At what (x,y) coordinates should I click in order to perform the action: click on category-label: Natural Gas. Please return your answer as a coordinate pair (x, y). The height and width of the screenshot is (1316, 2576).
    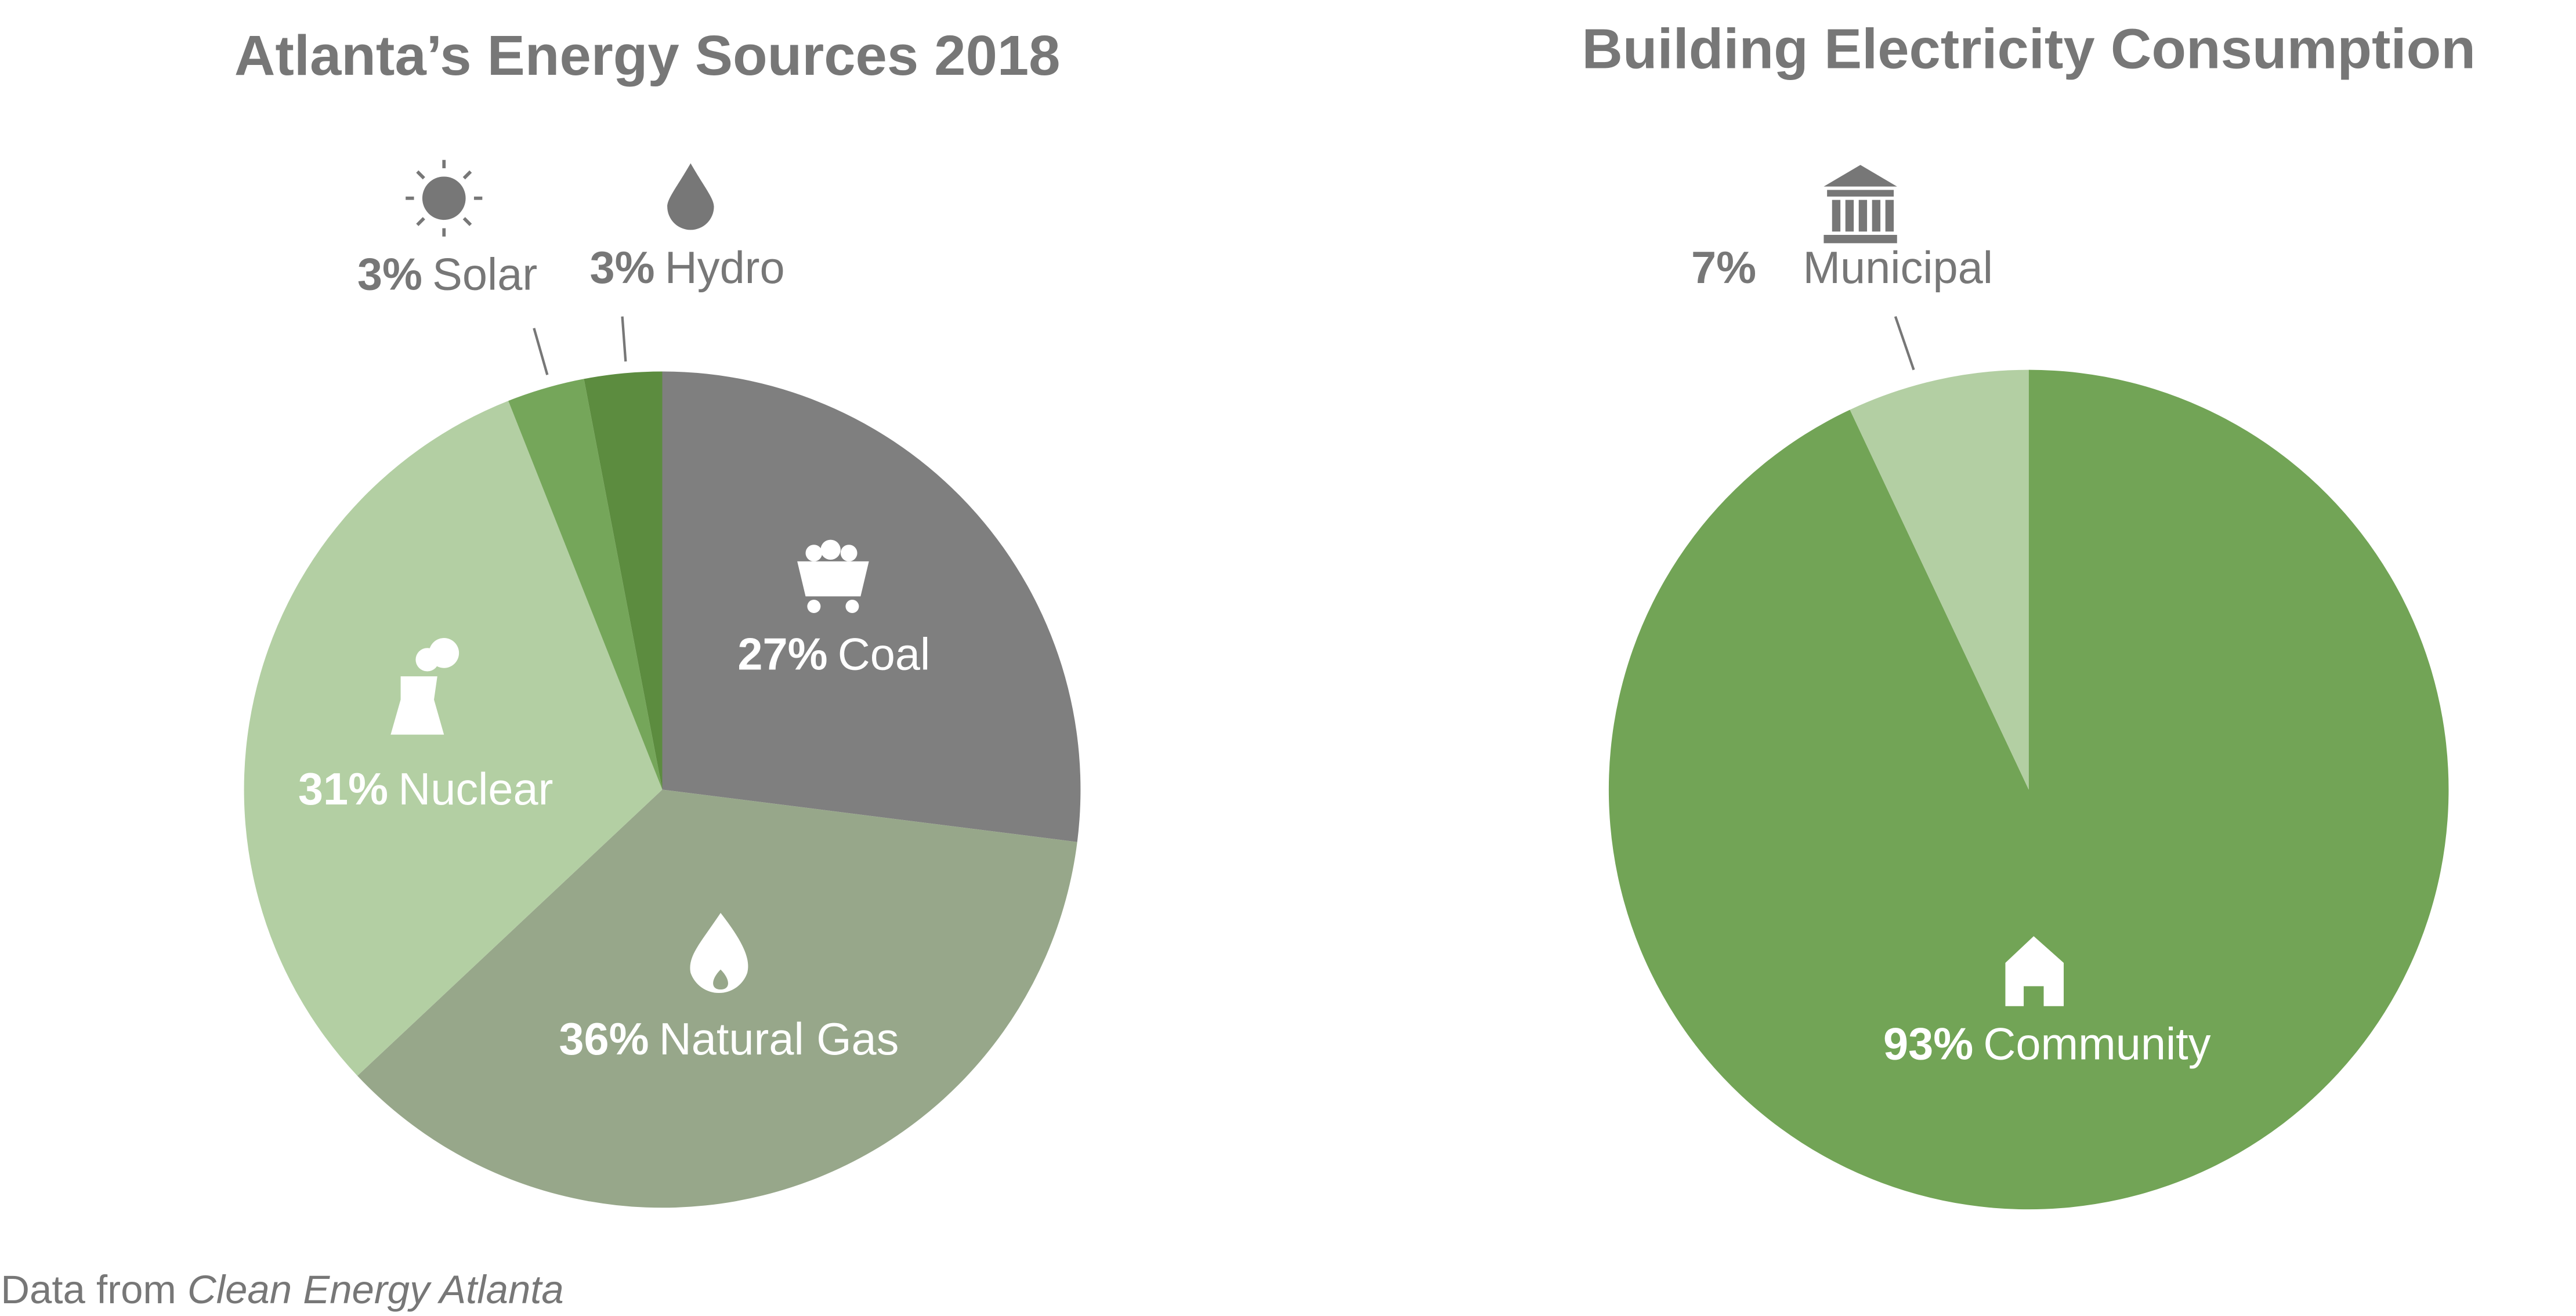
    Looking at the image, I should click on (779, 1039).